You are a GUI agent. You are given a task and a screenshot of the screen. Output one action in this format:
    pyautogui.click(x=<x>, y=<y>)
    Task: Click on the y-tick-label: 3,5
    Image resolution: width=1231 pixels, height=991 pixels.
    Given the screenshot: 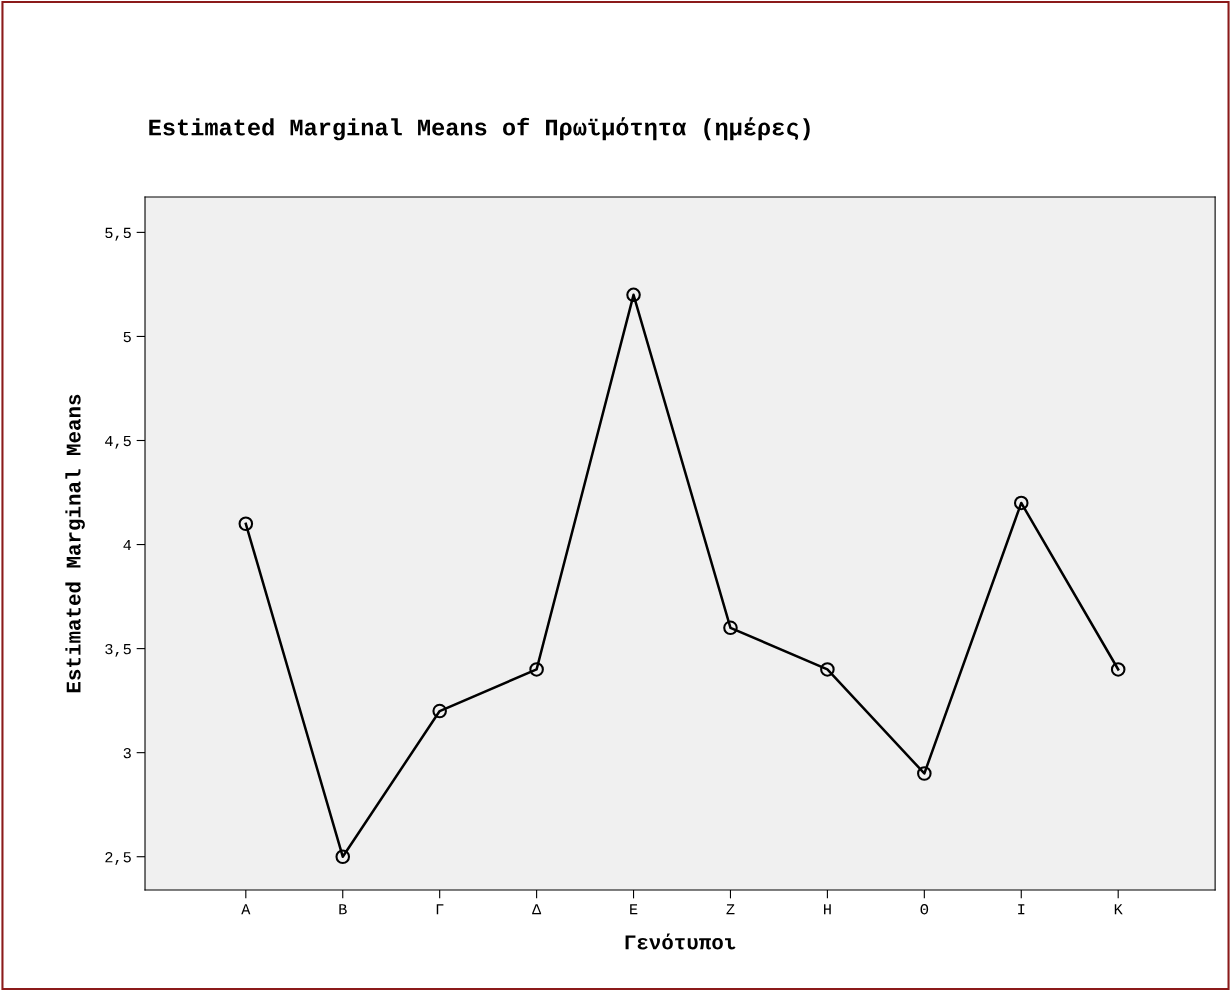 What is the action you would take?
    pyautogui.click(x=118, y=650)
    